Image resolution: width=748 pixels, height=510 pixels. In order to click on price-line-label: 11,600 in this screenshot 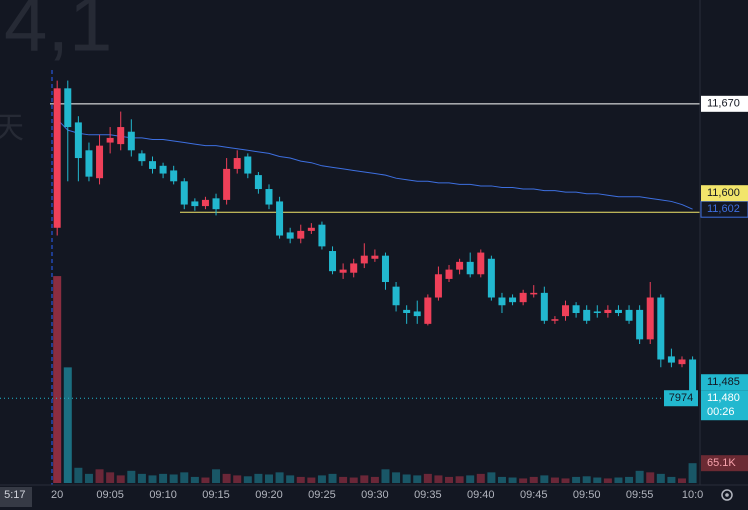, I will do `click(723, 193)`.